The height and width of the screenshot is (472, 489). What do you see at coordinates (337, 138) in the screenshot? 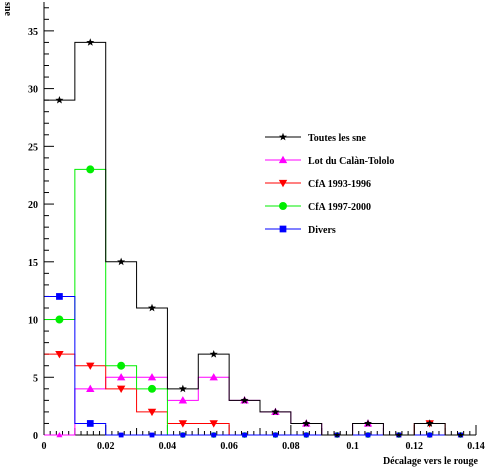
I see `legend-label: Toutes les sne` at bounding box center [337, 138].